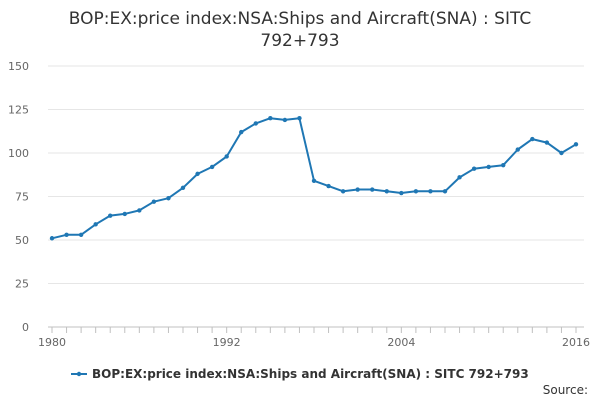 Image resolution: width=600 pixels, height=404 pixels. What do you see at coordinates (22, 197) in the screenshot?
I see `y-tick-label: 75` at bounding box center [22, 197].